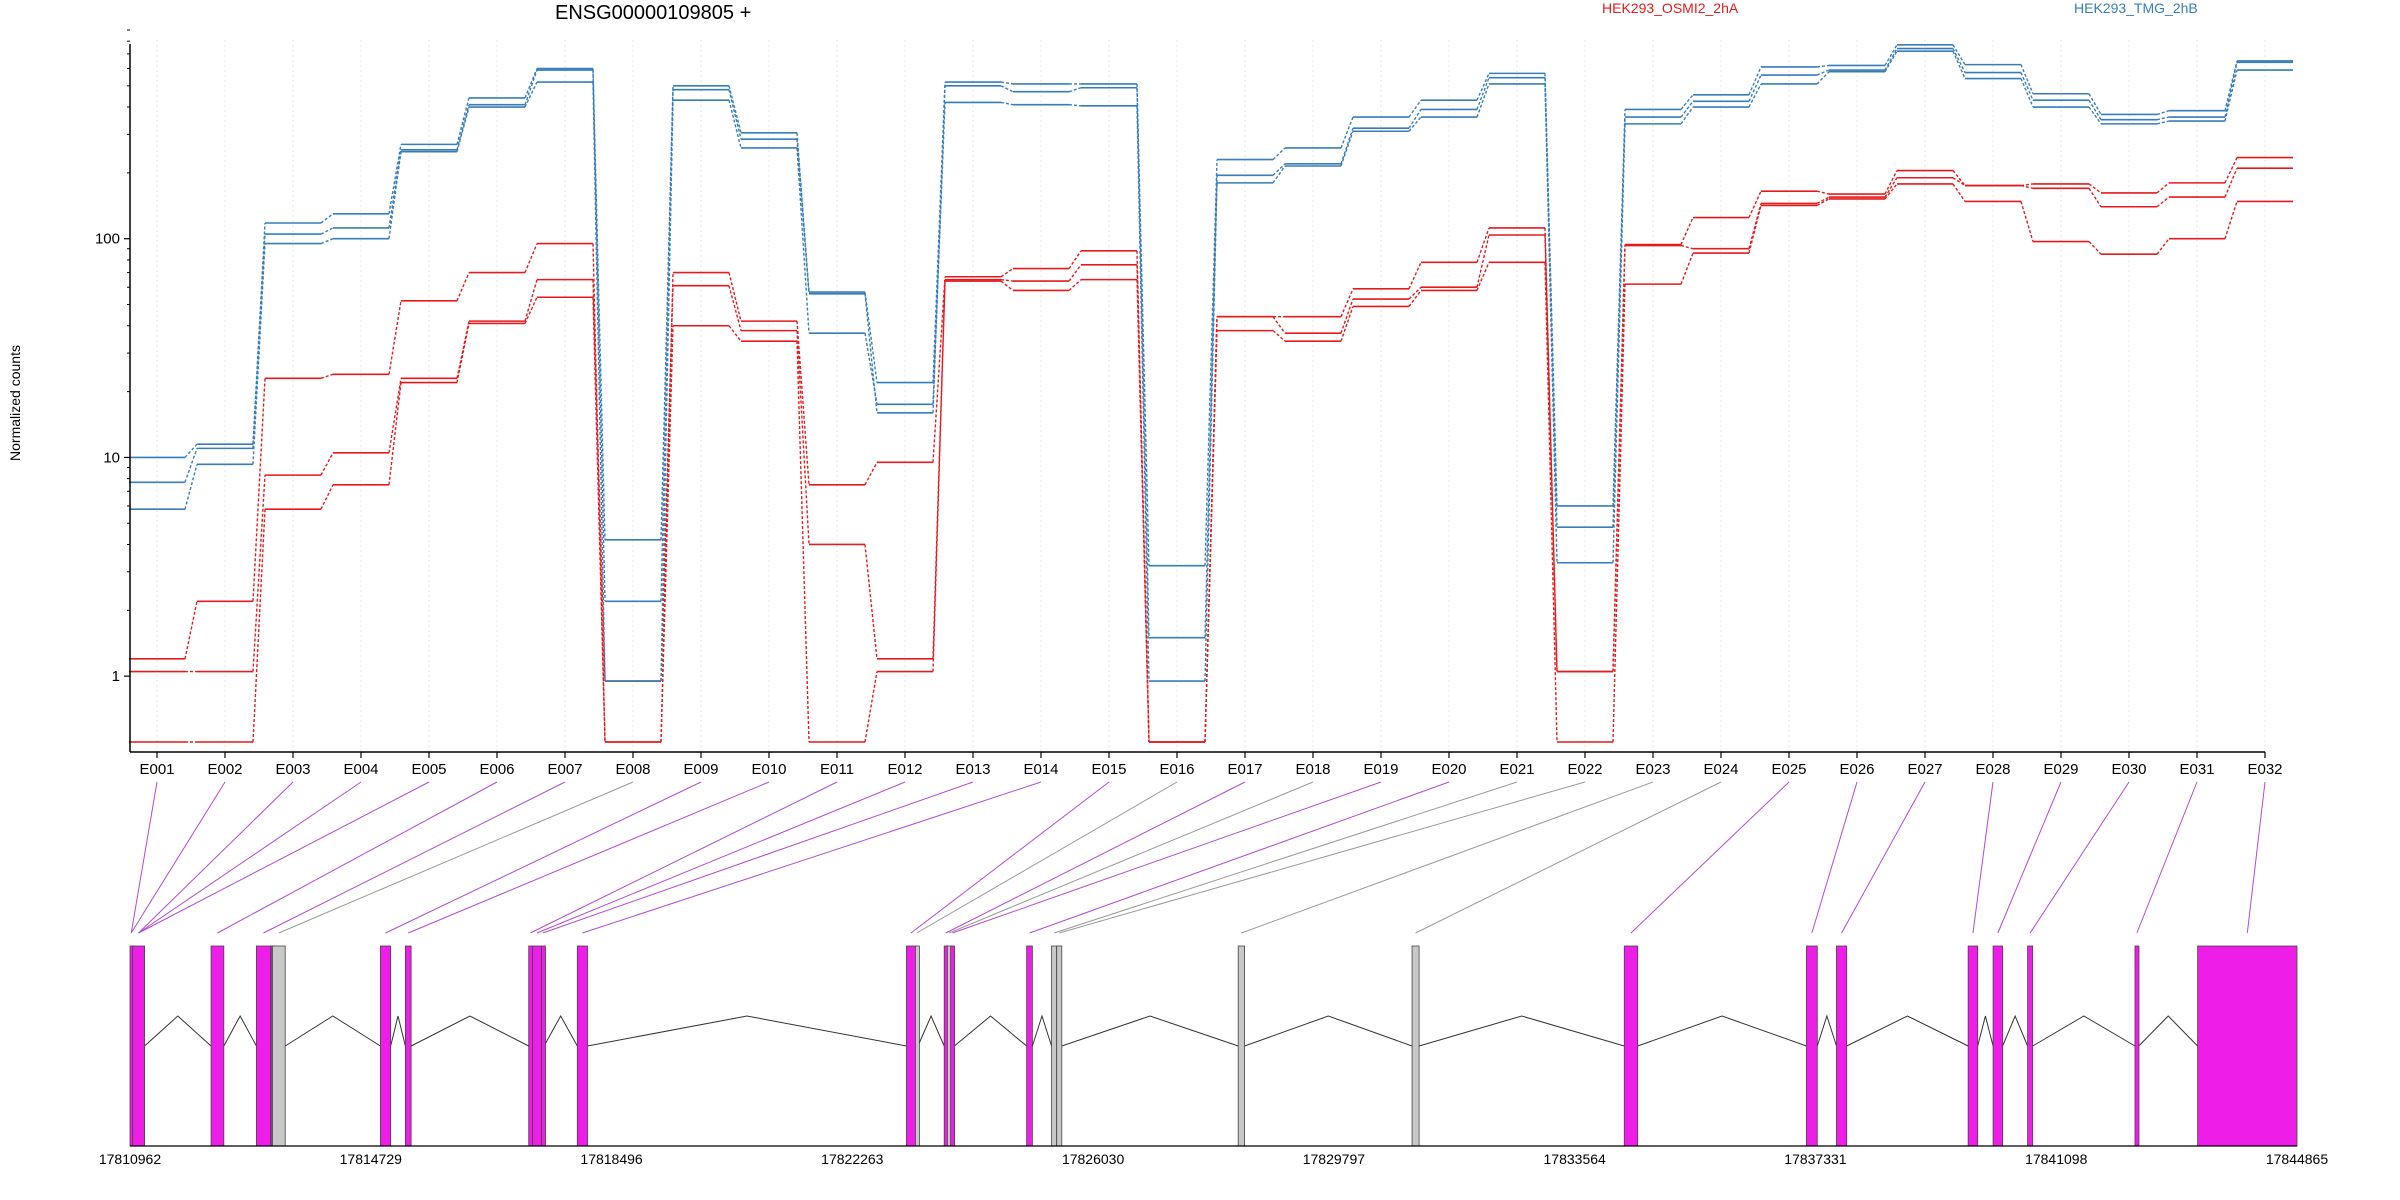 This screenshot has height=1200, width=2400. What do you see at coordinates (1448, 769) in the screenshot?
I see `x-tick-label: E020` at bounding box center [1448, 769].